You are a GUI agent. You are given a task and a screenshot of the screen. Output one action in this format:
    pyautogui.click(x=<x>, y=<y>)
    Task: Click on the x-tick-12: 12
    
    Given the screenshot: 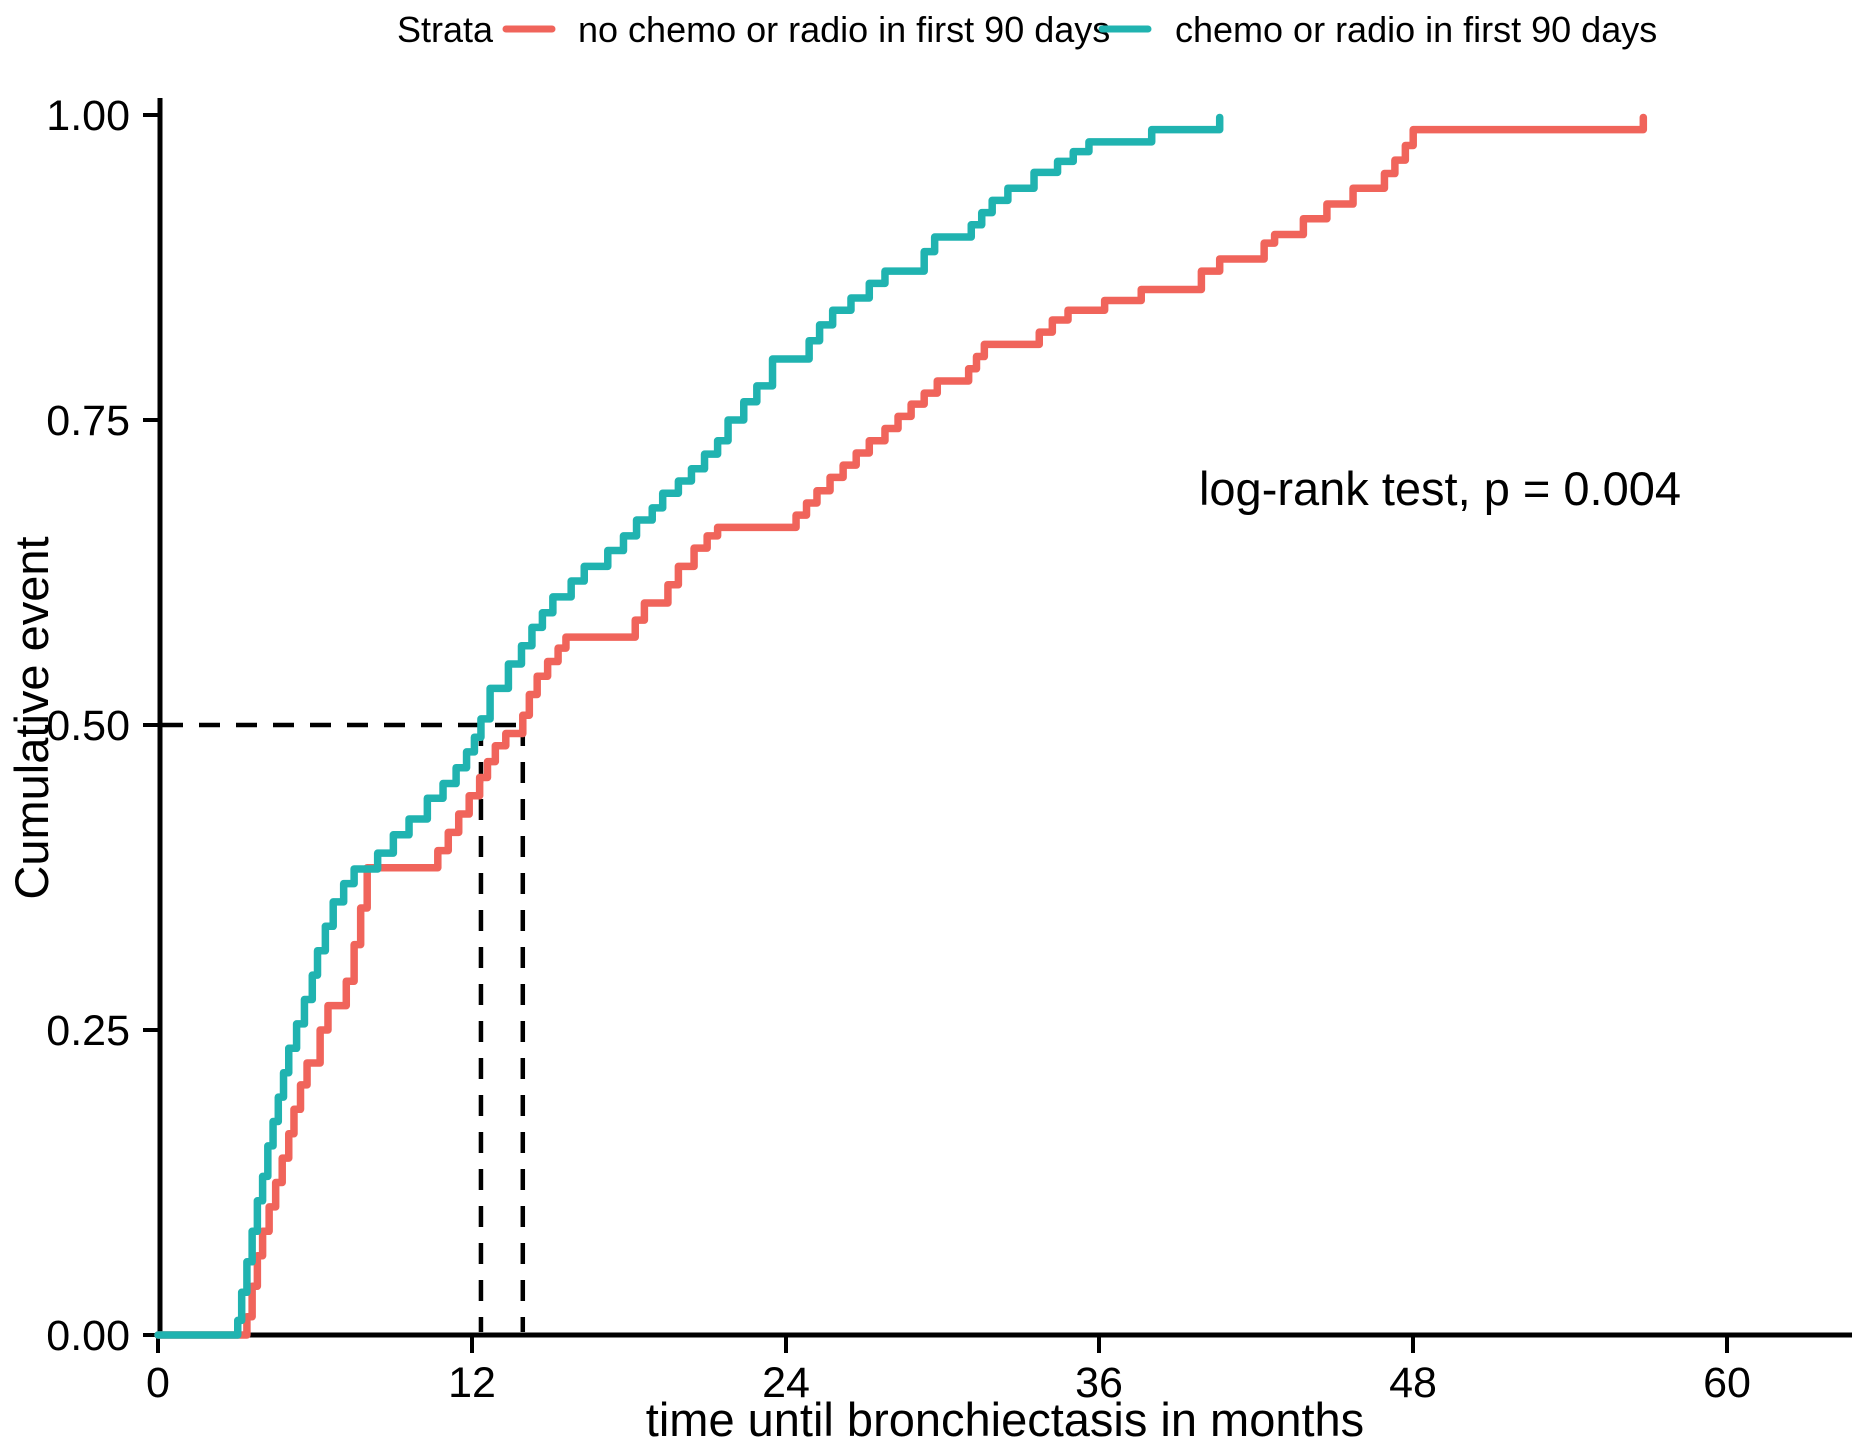 What is the action you would take?
    pyautogui.click(x=472, y=1383)
    